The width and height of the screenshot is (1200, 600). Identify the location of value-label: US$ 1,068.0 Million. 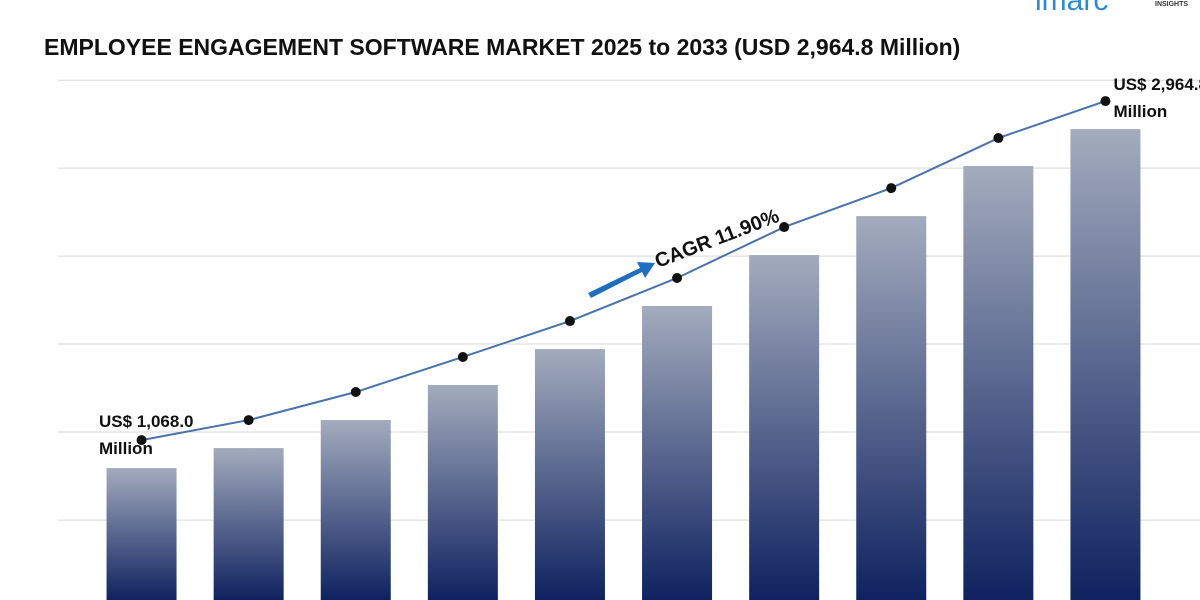
(146, 435).